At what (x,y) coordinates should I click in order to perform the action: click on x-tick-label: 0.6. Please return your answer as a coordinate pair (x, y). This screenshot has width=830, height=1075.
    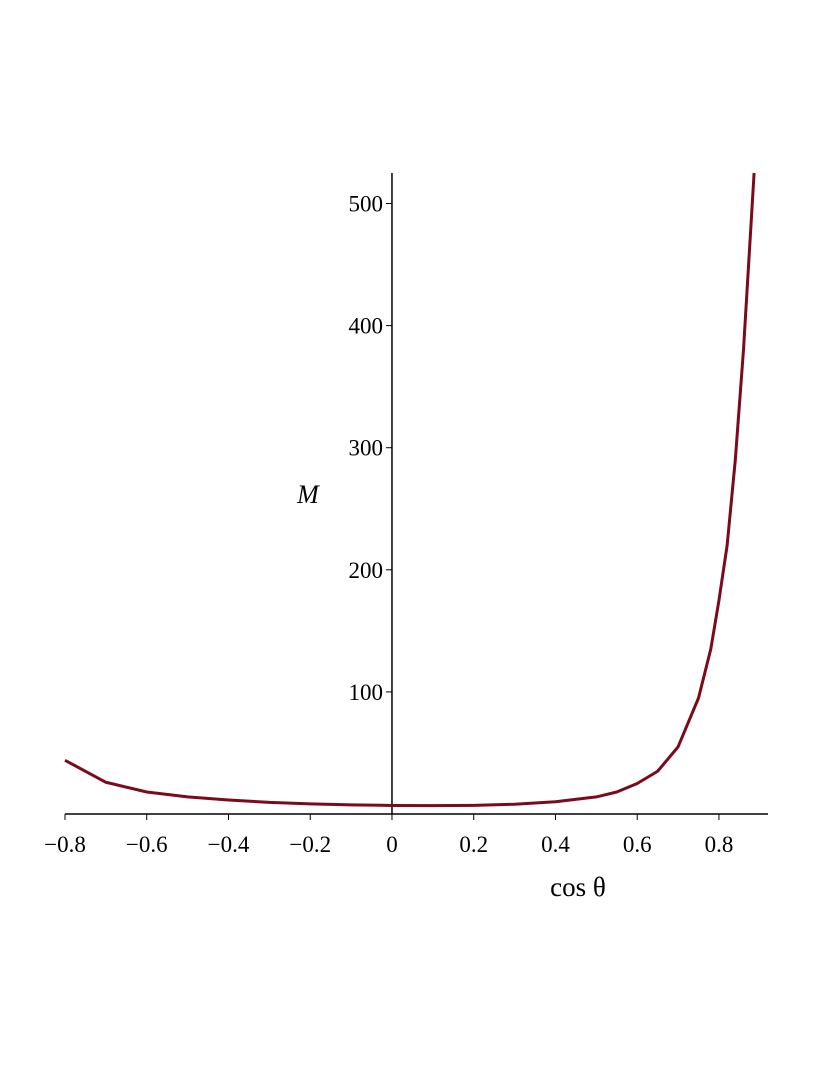
    Looking at the image, I should click on (637, 844).